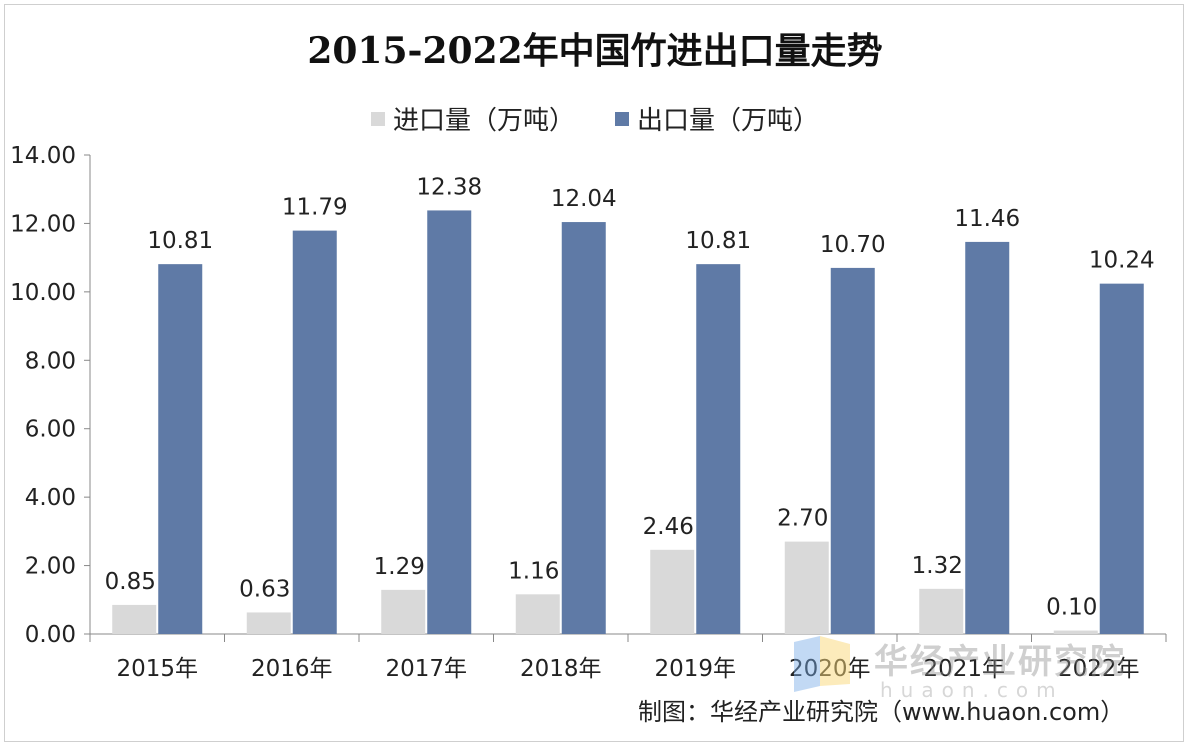 This screenshot has width=1190, height=748. What do you see at coordinates (595, 118) in the screenshot?
I see `legend: 进口量（万吨） 出口量（万吨）` at bounding box center [595, 118].